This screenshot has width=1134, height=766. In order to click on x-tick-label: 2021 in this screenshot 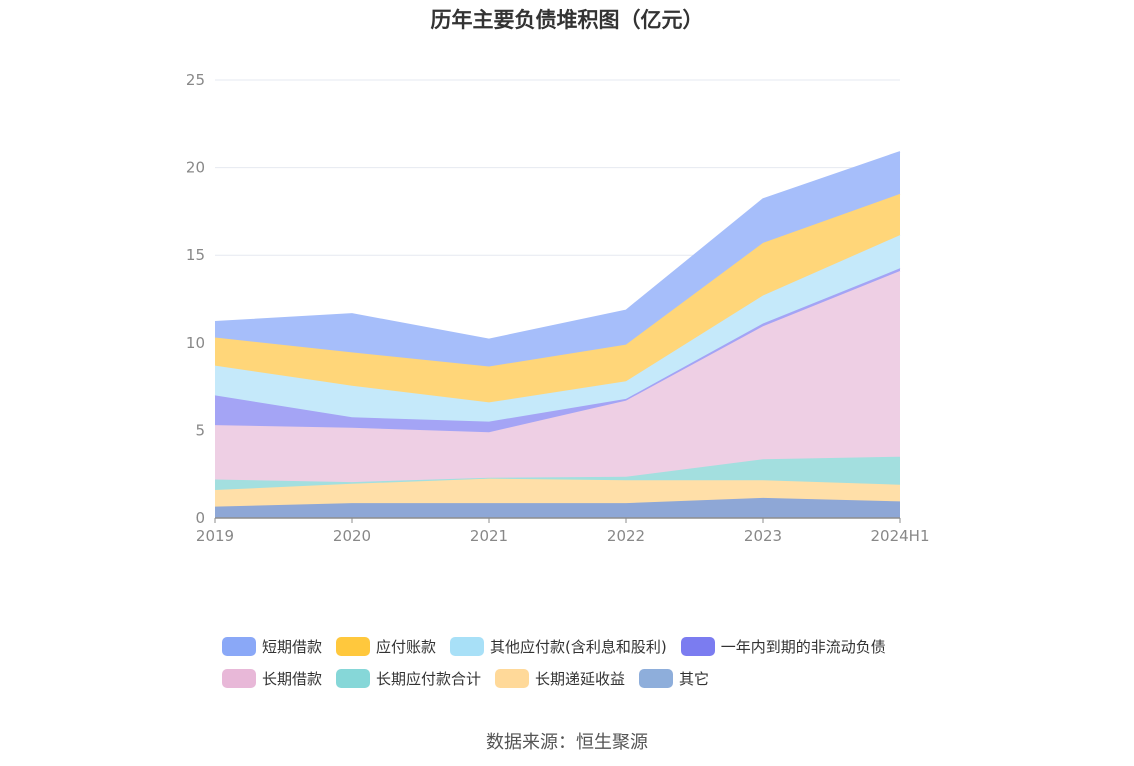, I will do `click(489, 536)`.